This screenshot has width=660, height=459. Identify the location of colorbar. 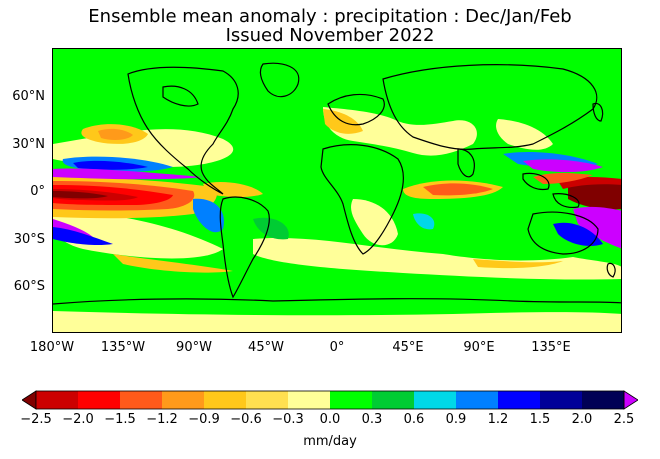
(330, 400).